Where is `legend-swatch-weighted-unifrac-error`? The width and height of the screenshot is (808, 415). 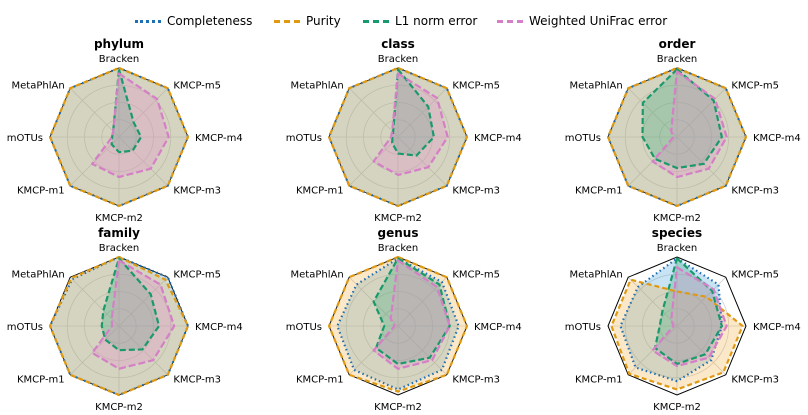
legend-swatch-weighted-unifrac-error is located at coordinates (510, 21).